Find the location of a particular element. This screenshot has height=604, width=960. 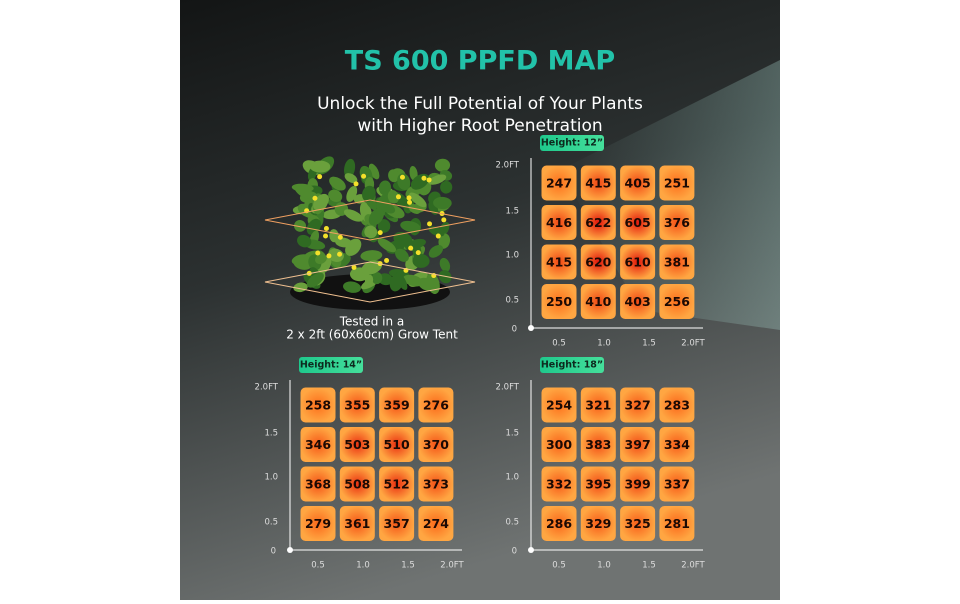

cell-value: 605 is located at coordinates (638, 222).